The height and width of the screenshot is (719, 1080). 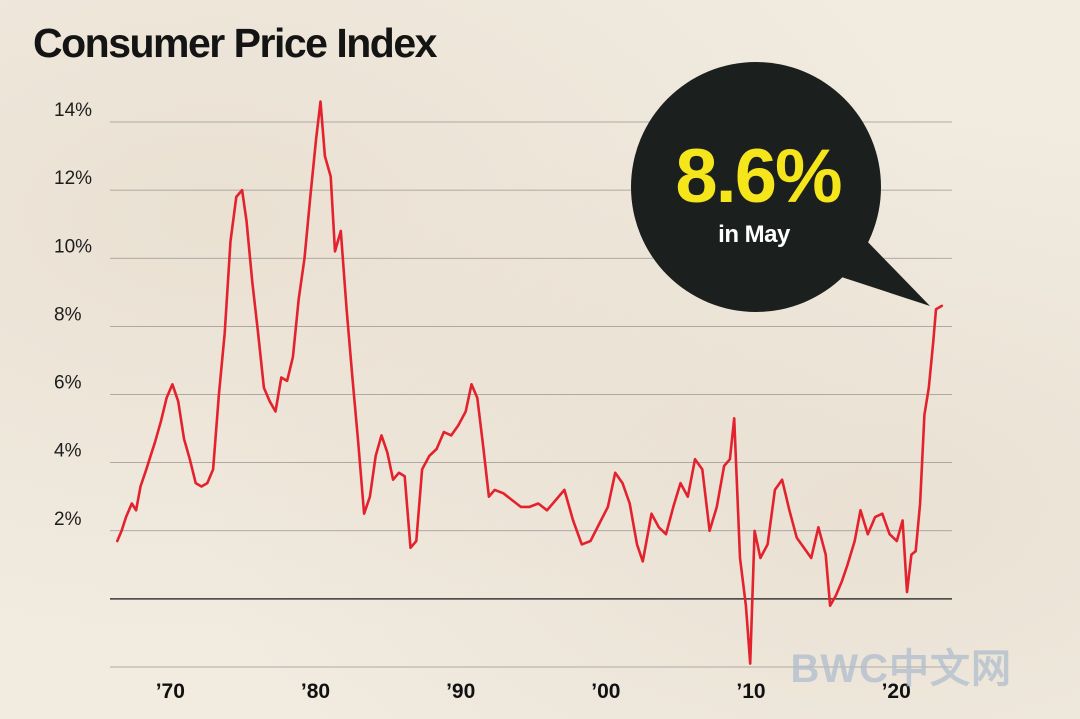 I want to click on y-tick-label: 6%, so click(x=68, y=383).